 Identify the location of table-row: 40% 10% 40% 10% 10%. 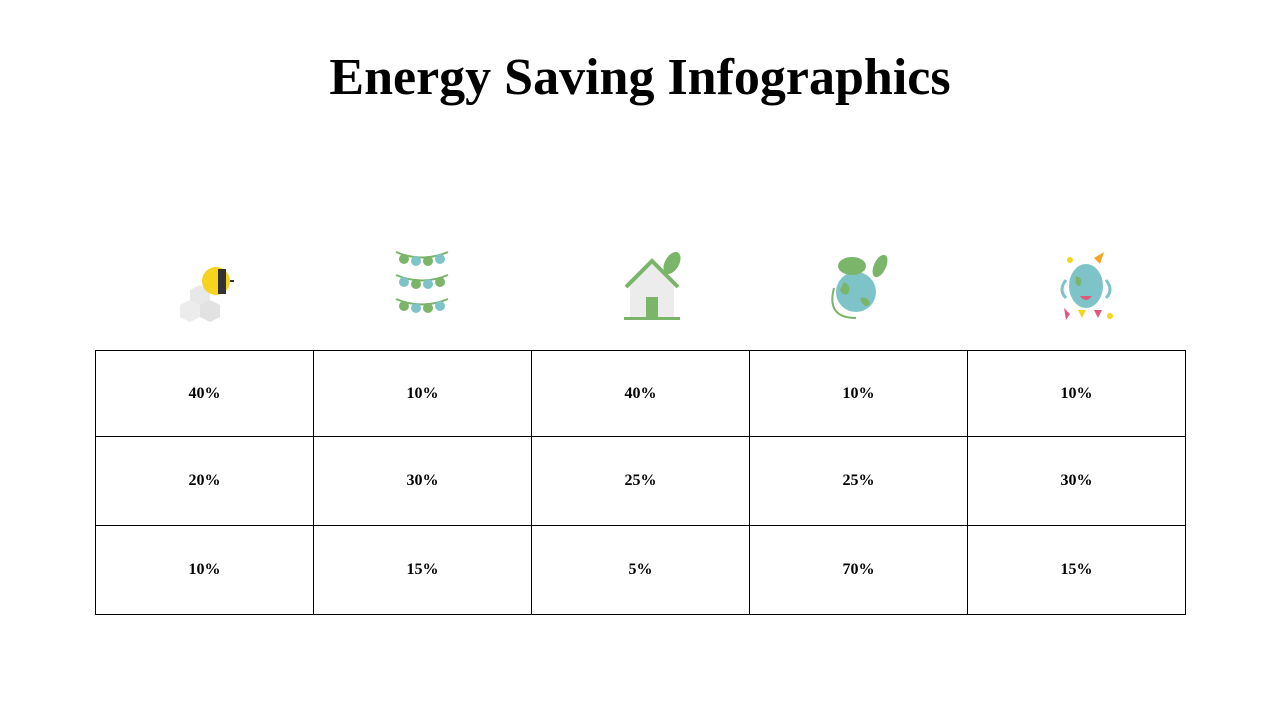
(640, 393).